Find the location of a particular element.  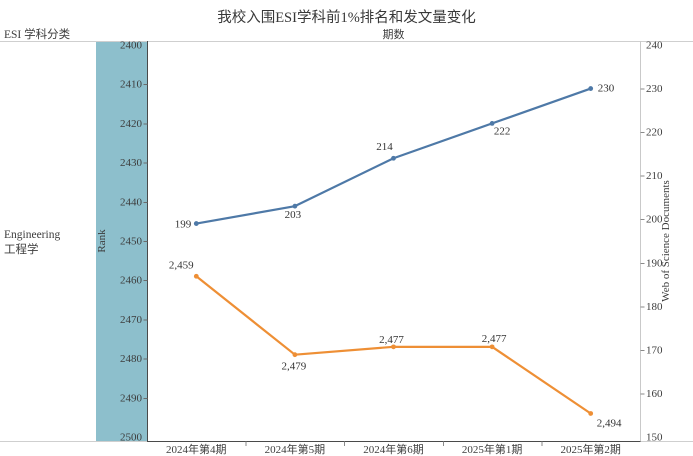

right-axis-tick-label: 220 is located at coordinates (654, 133).